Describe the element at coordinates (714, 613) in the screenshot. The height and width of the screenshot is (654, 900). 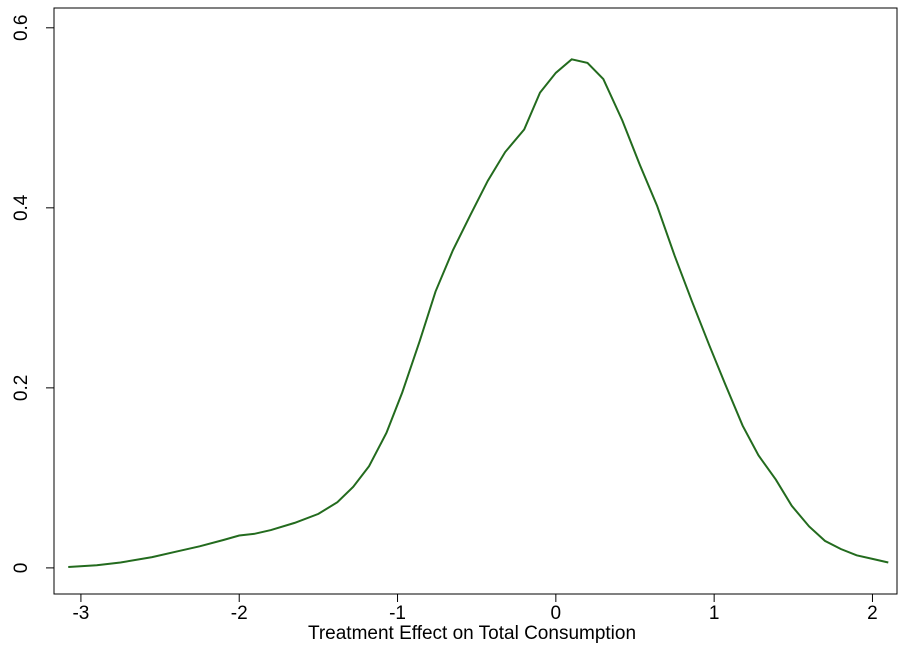
I see `x-tick-label: 1` at that location.